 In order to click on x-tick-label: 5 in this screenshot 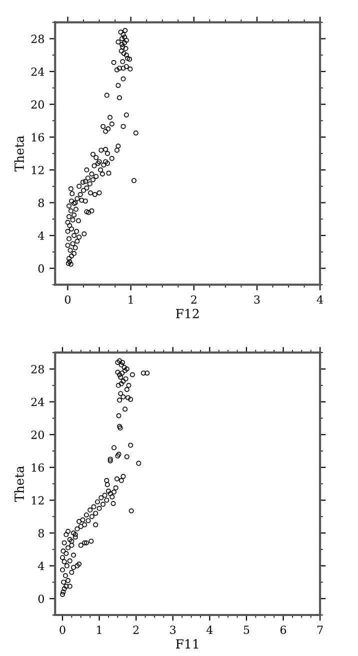, I will do `click(247, 630)`.